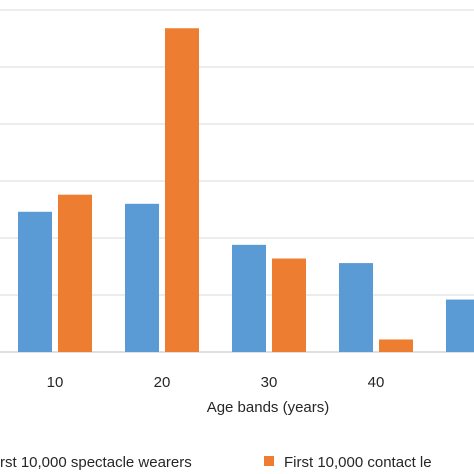 This screenshot has width=474, height=474. I want to click on legend-label-spectacle: rst 10,000 spectacle wearers, so click(96, 462).